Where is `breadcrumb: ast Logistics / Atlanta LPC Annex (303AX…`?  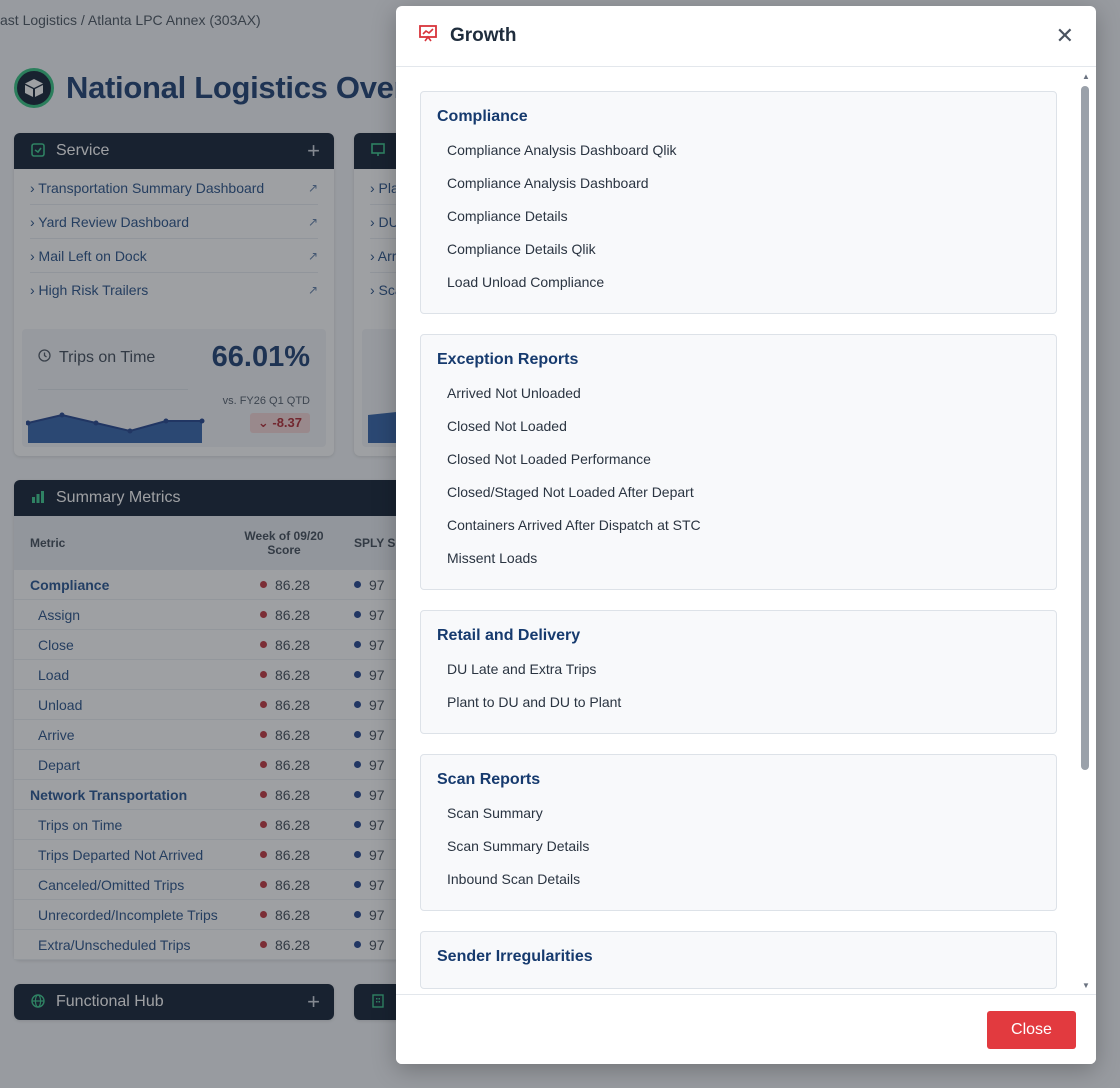
breadcrumb: ast Logistics / Atlanta LPC Annex (303AX… is located at coordinates (130, 20).